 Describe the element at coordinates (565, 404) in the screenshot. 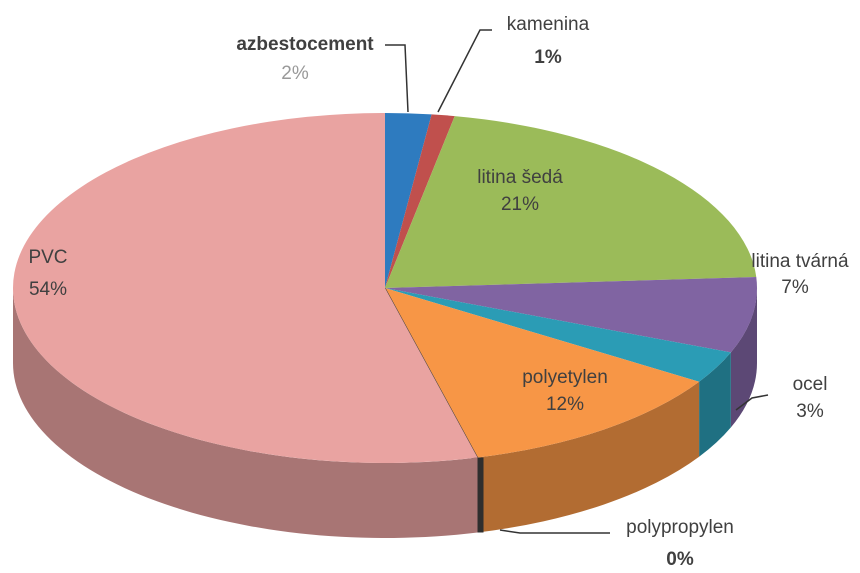

I see `slice-value-label: 12%` at that location.